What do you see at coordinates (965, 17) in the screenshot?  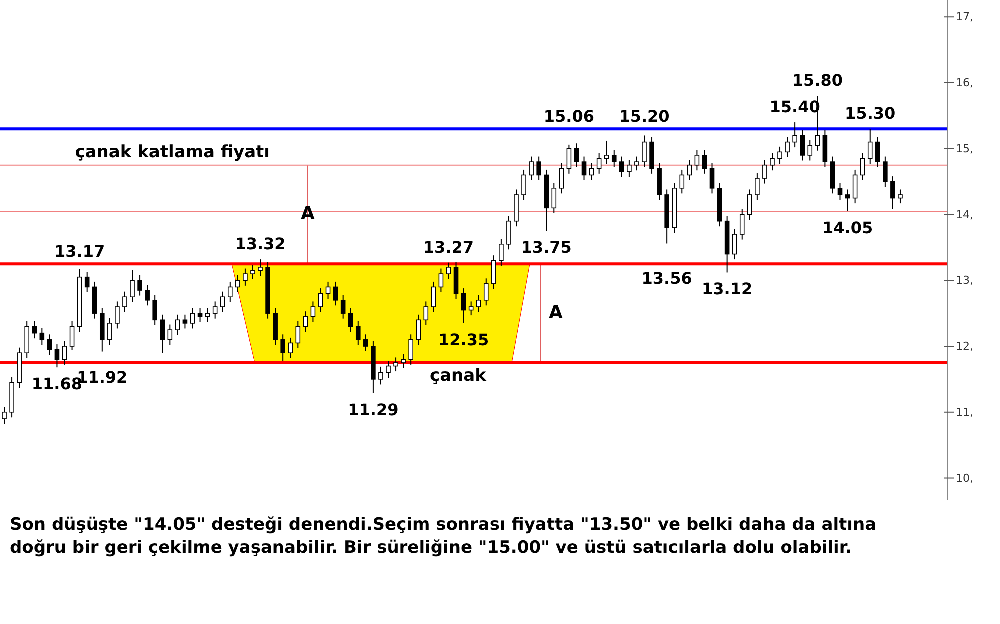 I see `y-tick-label: 17,` at bounding box center [965, 17].